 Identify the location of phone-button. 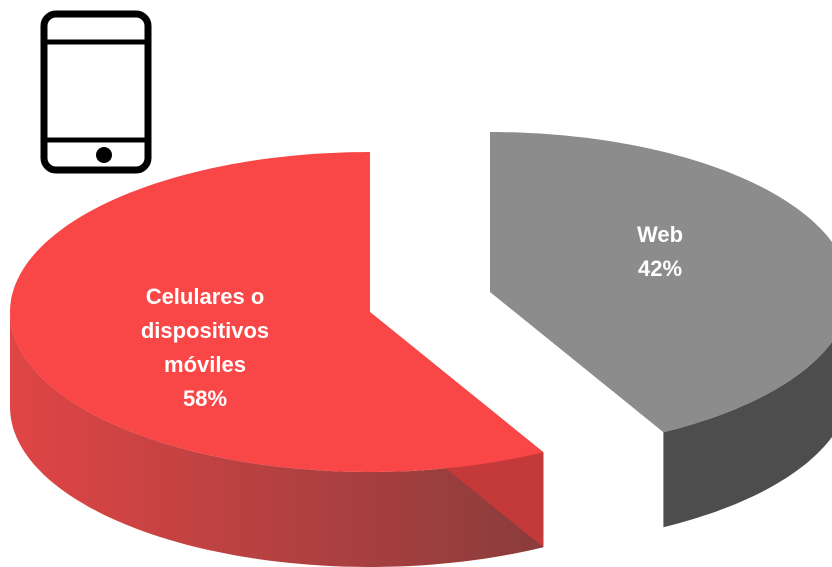
(104, 155).